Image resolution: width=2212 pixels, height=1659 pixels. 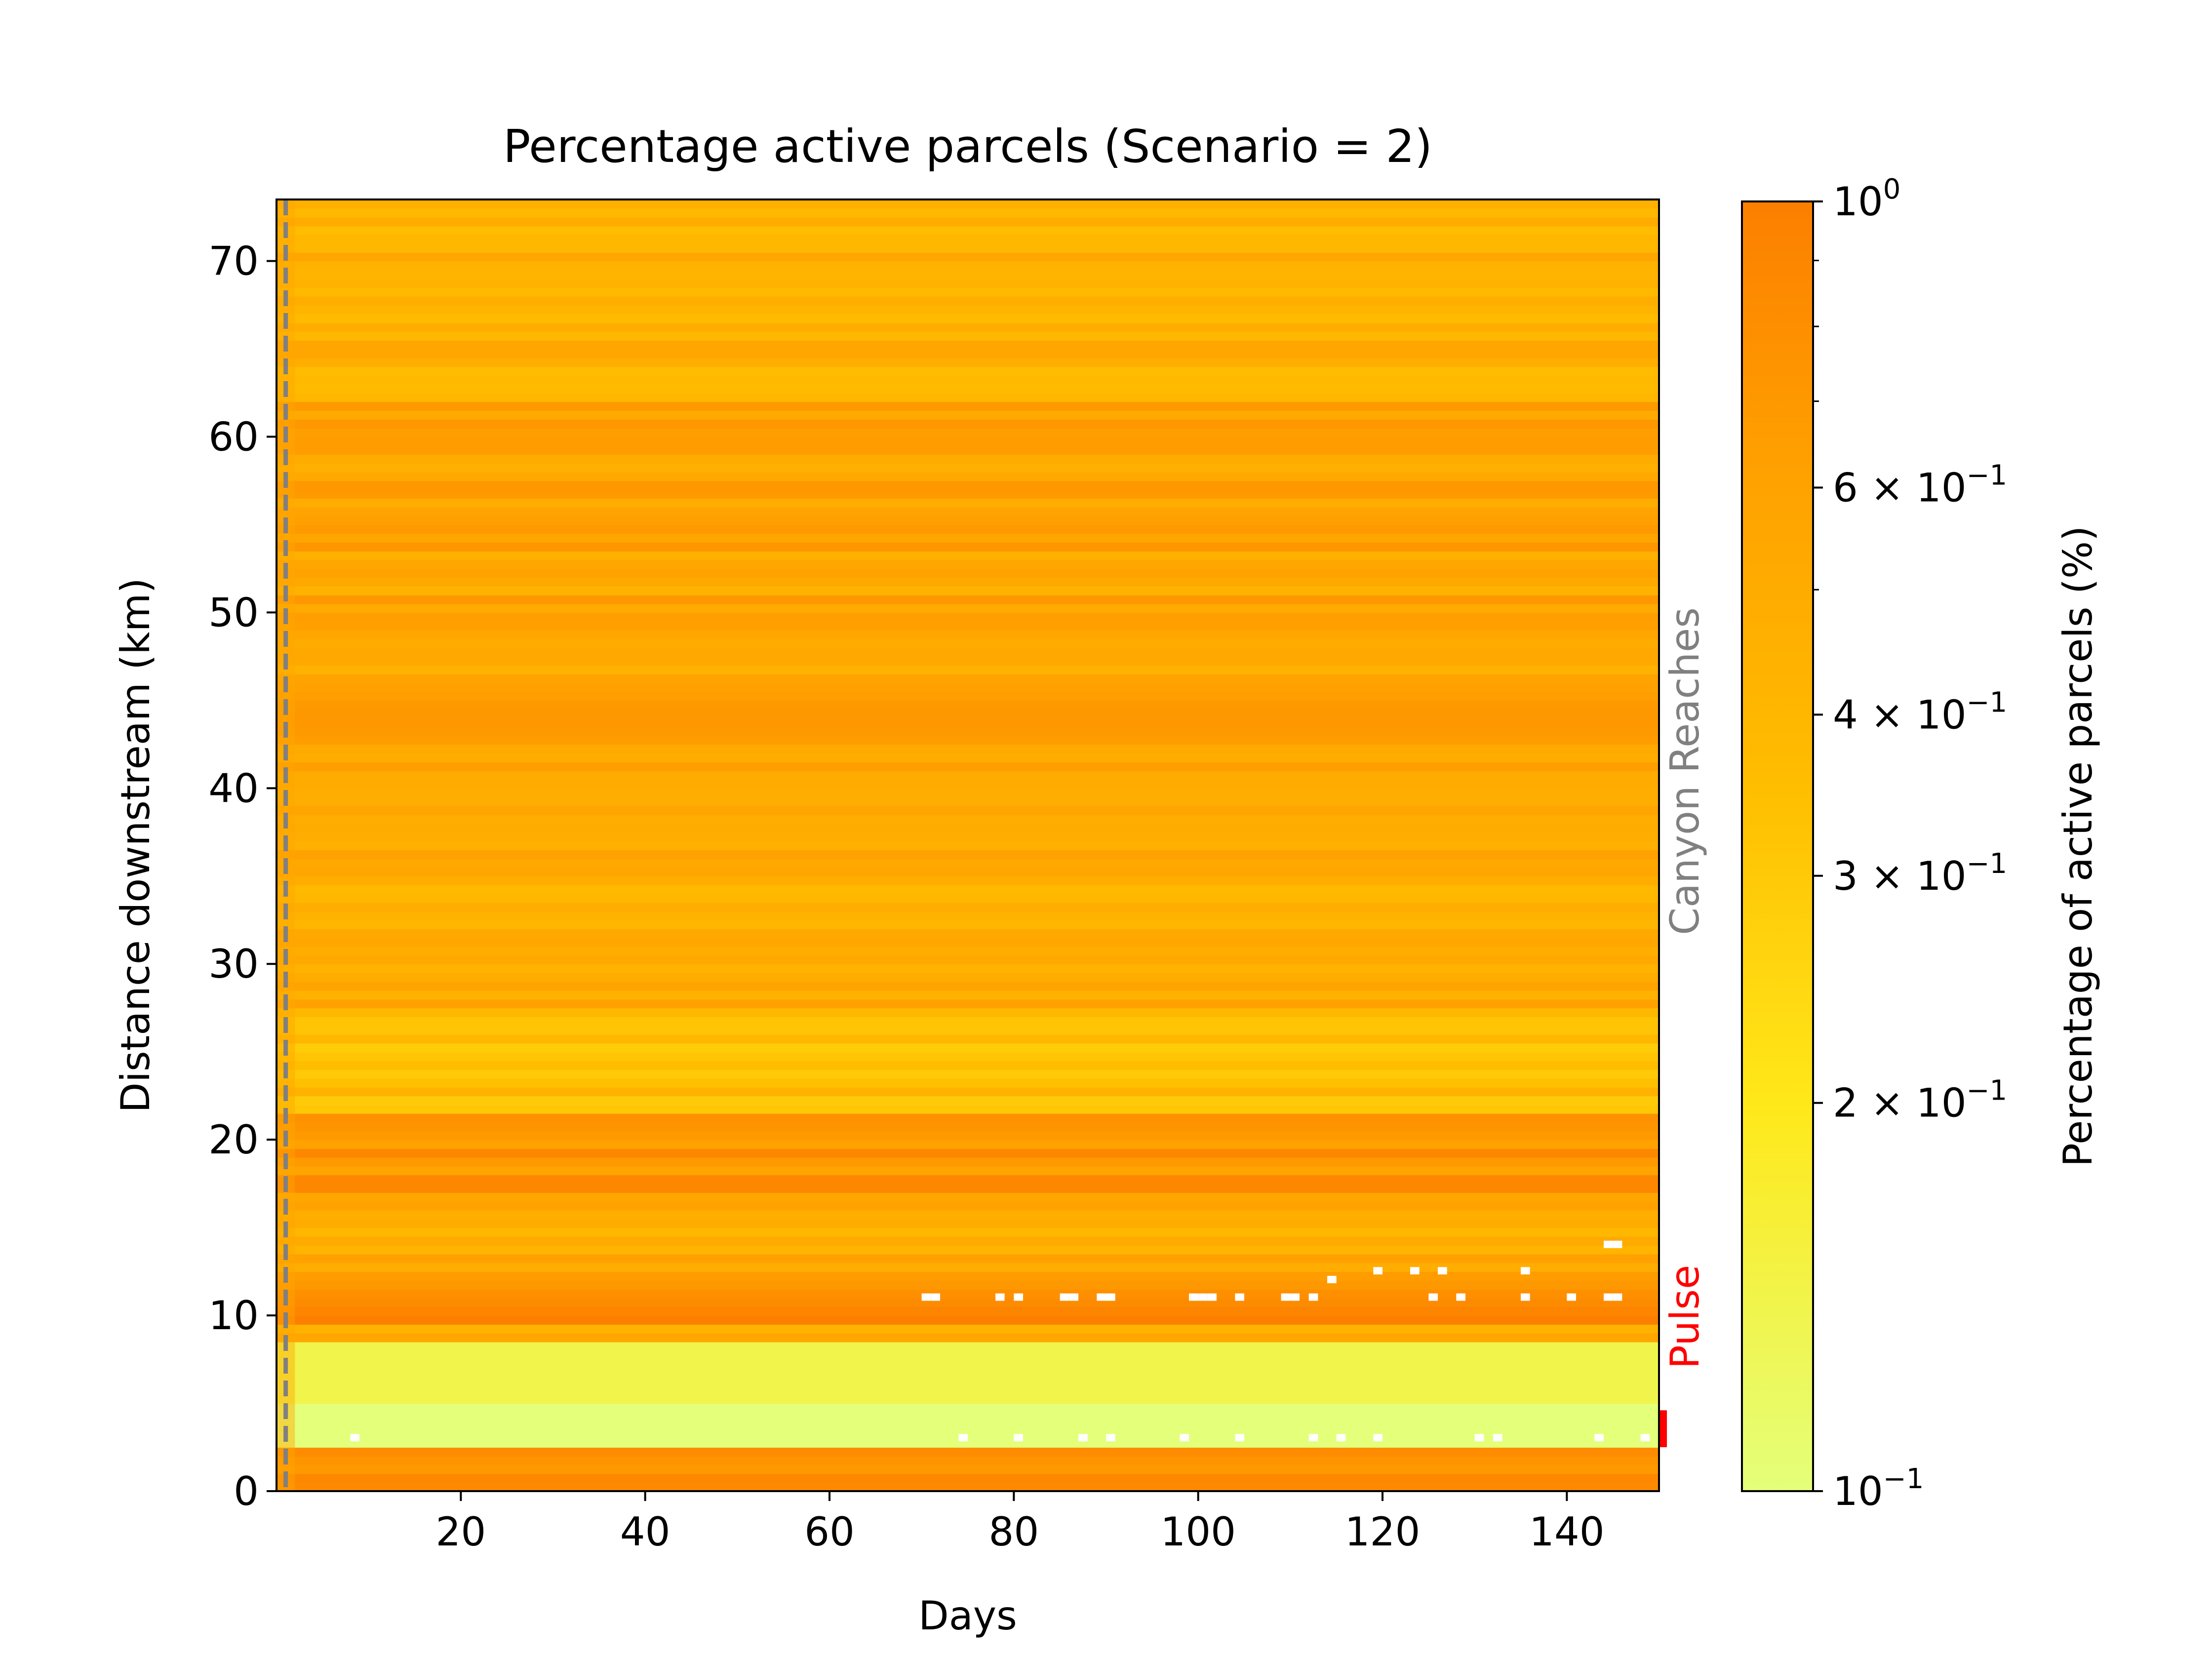 What do you see at coordinates (646, 1532) in the screenshot?
I see `x-tick-label: 40` at bounding box center [646, 1532].